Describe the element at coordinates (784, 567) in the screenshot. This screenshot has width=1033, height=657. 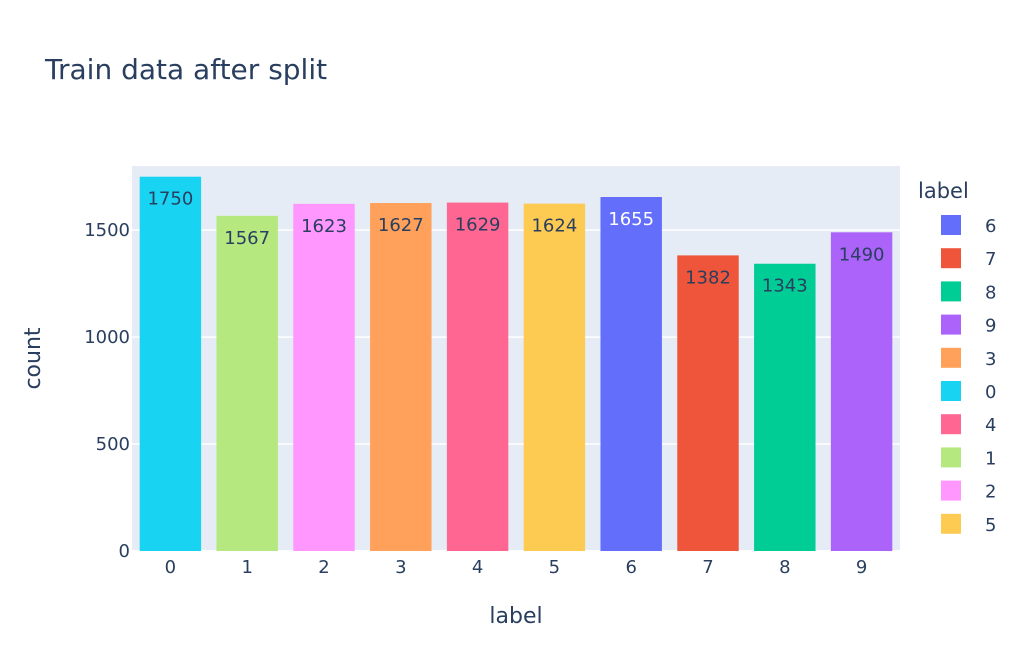
I see `x-tick-label: 8` at that location.